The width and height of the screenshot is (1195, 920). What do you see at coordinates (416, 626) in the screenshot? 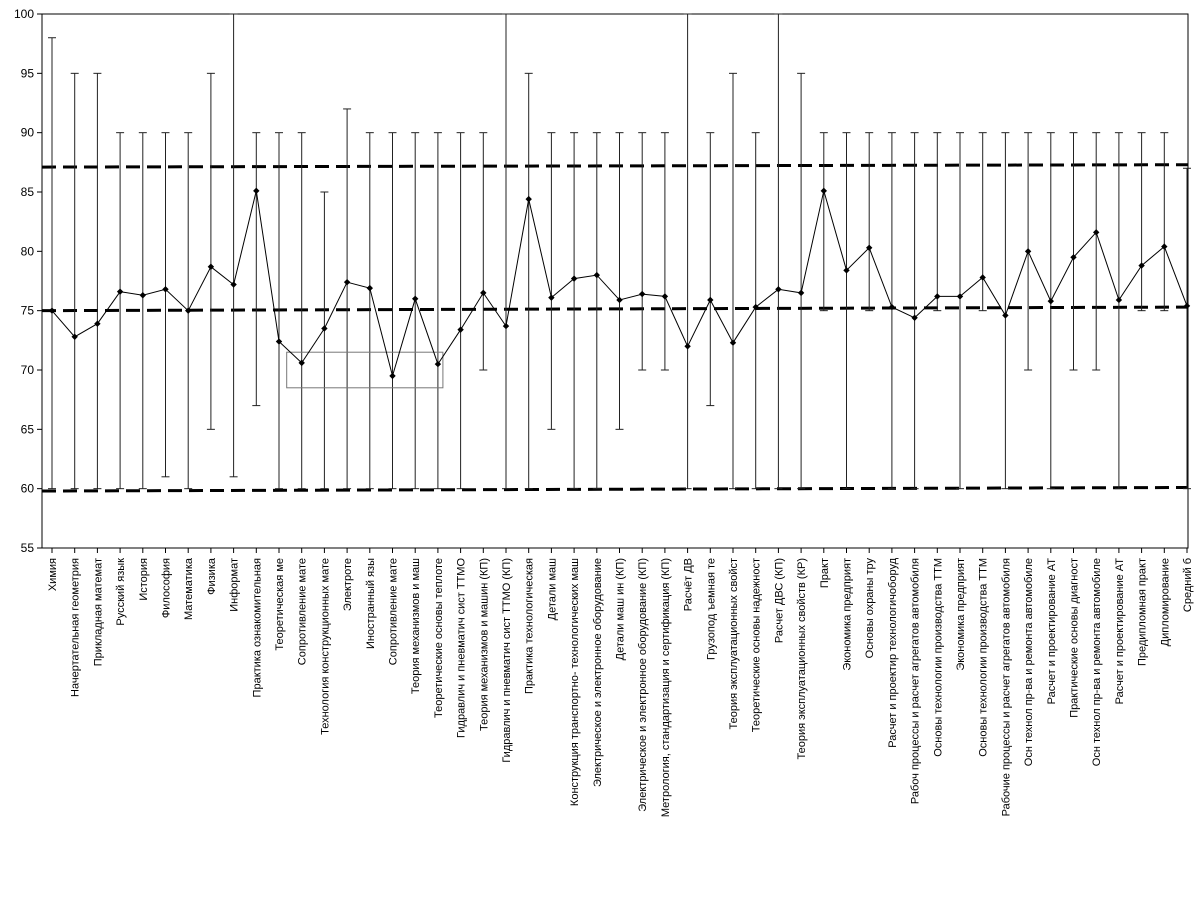
I see `x-tick-label: Теория механизмов и маш` at bounding box center [416, 626].